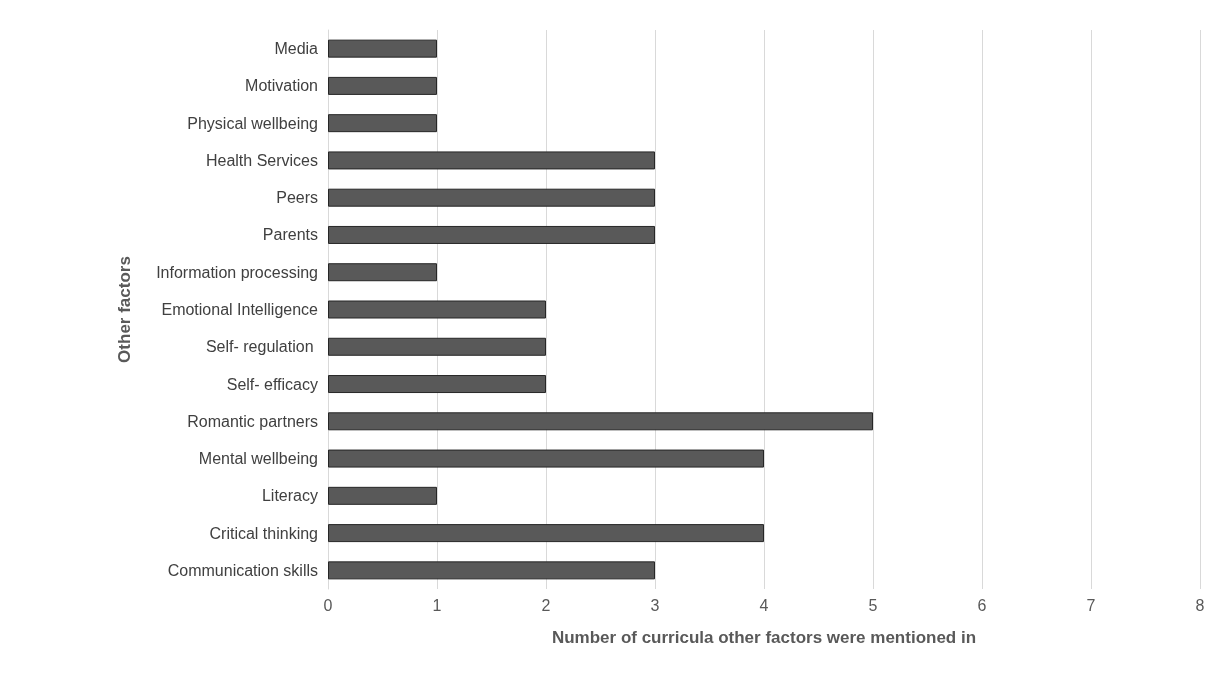 The width and height of the screenshot is (1220, 674). I want to click on x-tick-label: 7, so click(1091, 605).